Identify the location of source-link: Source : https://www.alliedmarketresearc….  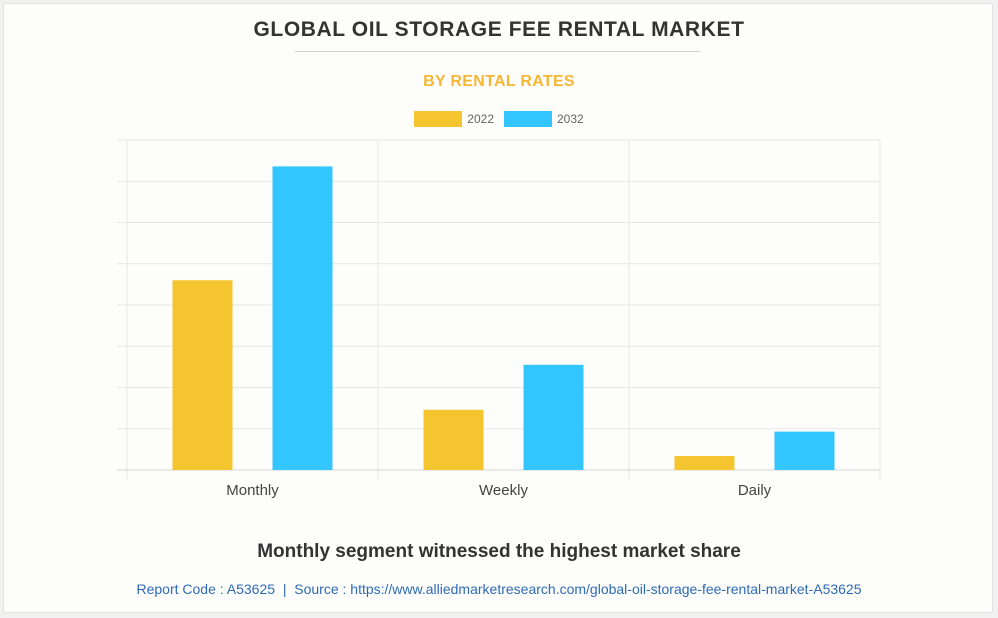
(578, 589).